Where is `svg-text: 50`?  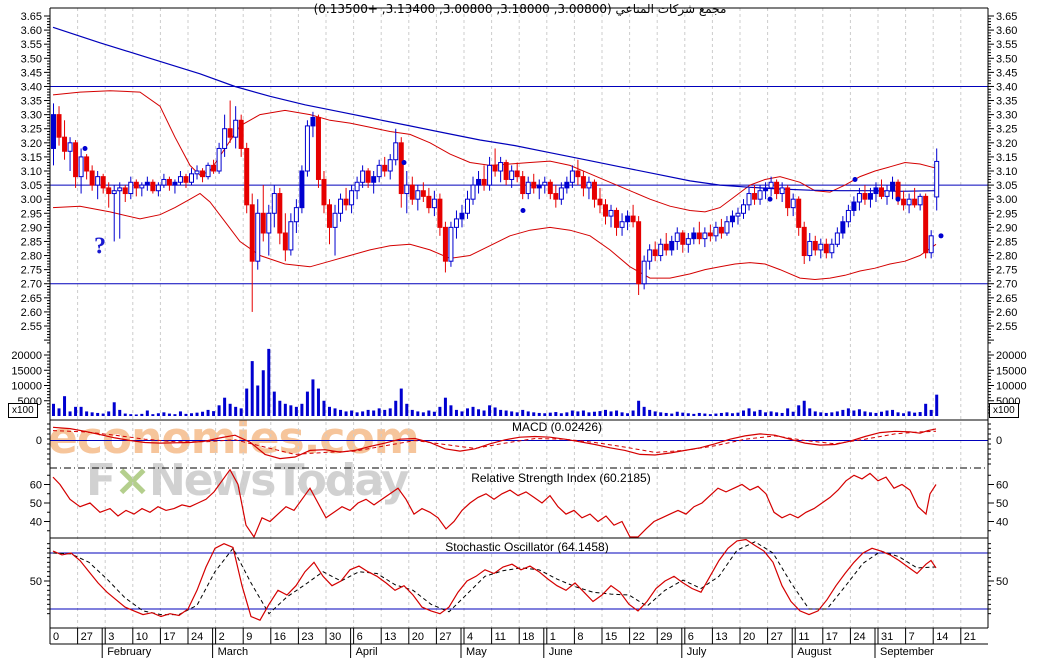
svg-text: 50 is located at coordinates (36, 504).